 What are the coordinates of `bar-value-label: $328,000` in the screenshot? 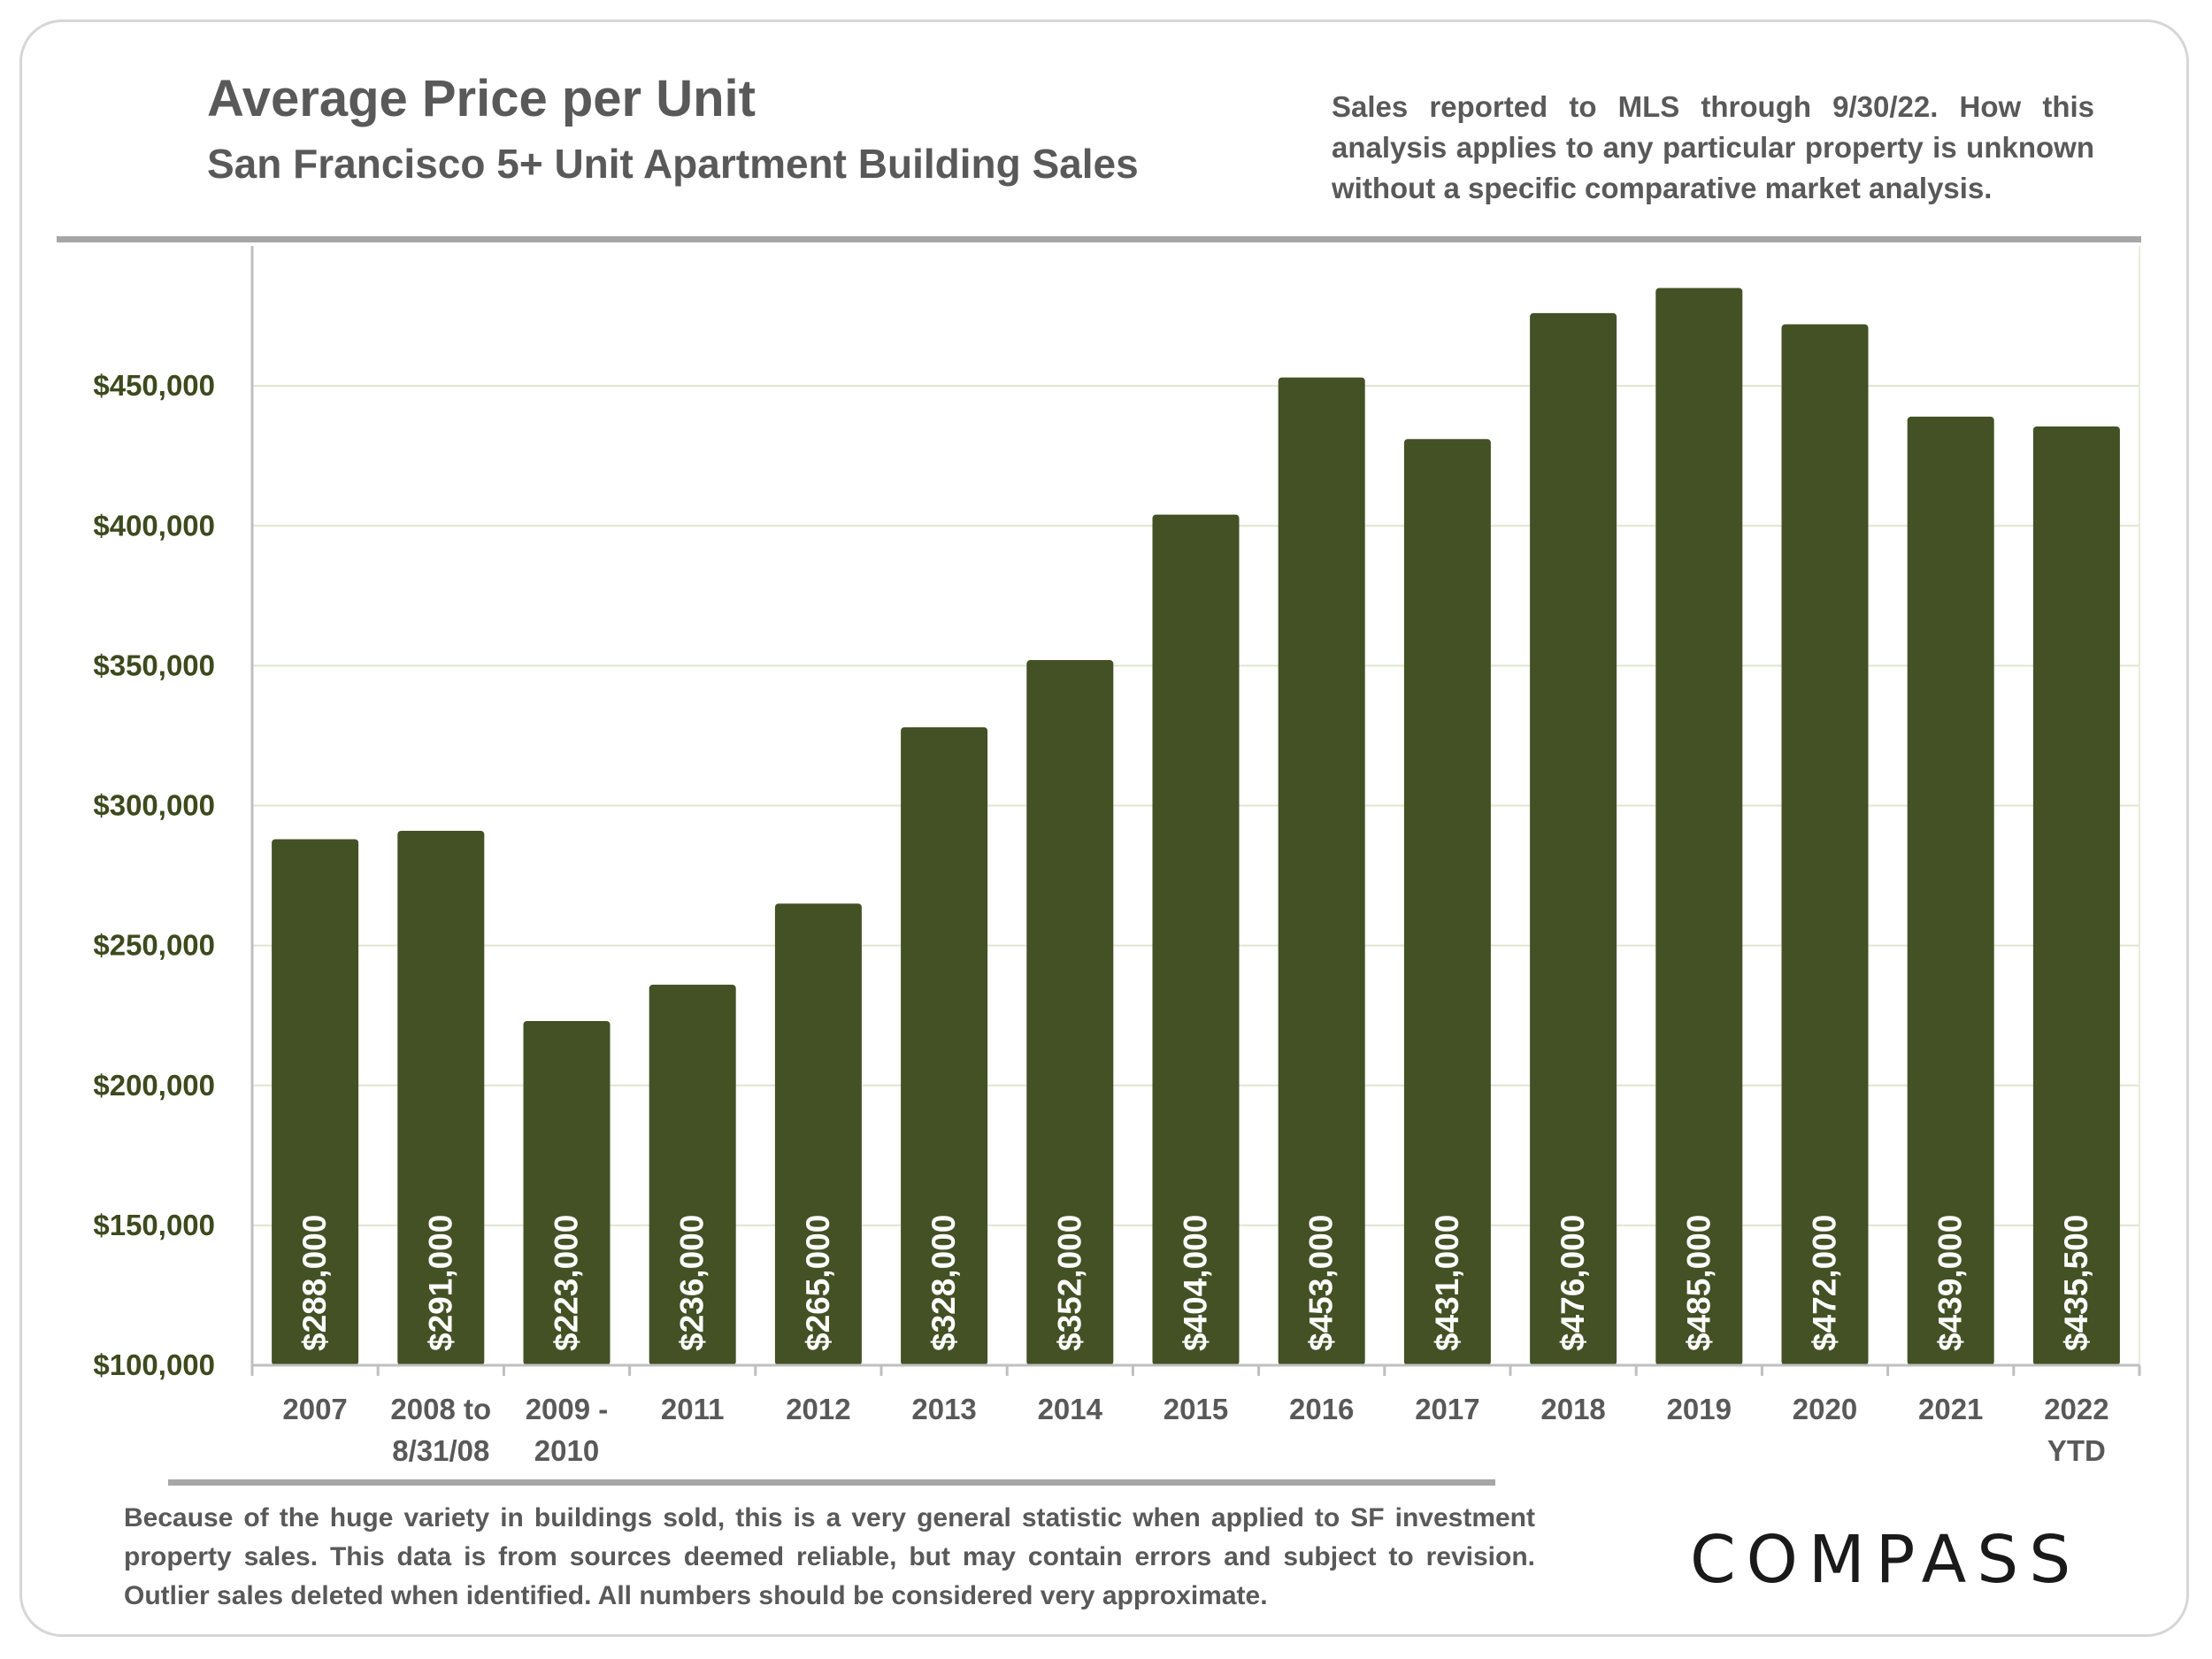 It's located at (944, 1283).